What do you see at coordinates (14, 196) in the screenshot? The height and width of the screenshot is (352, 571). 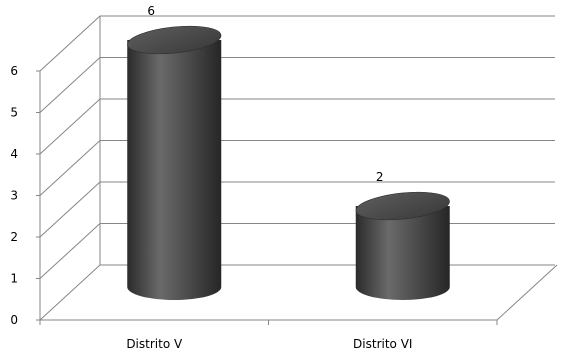 I see `y-tick-label: 3` at bounding box center [14, 196].